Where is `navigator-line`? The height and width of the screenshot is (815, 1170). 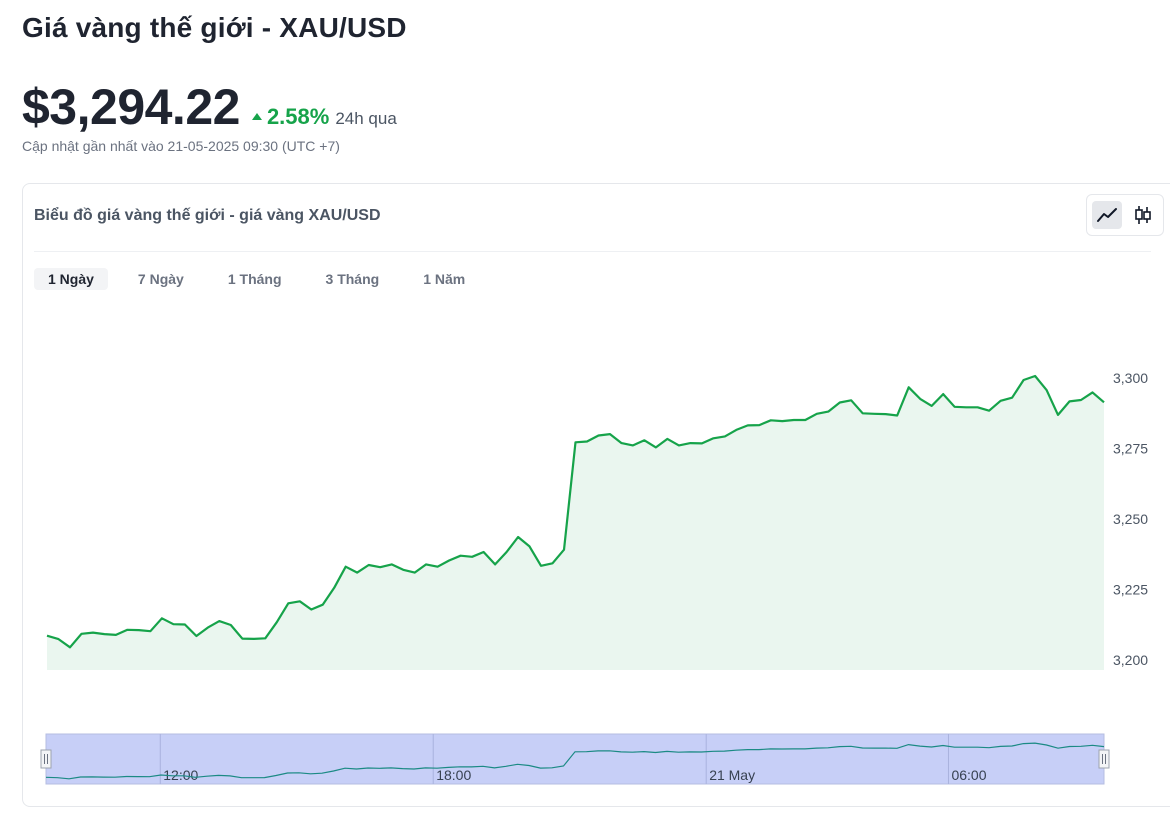 navigator-line is located at coordinates (575, 761).